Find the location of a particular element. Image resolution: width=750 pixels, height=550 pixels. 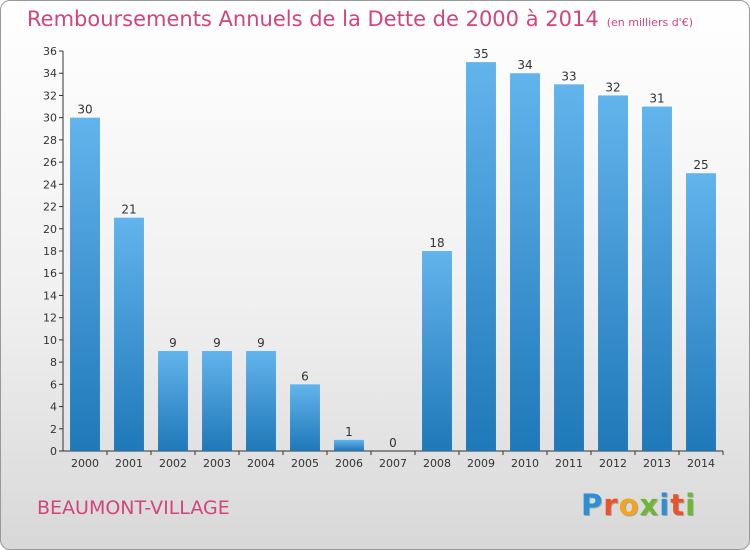

data-label-2002: 9 is located at coordinates (173, 343).